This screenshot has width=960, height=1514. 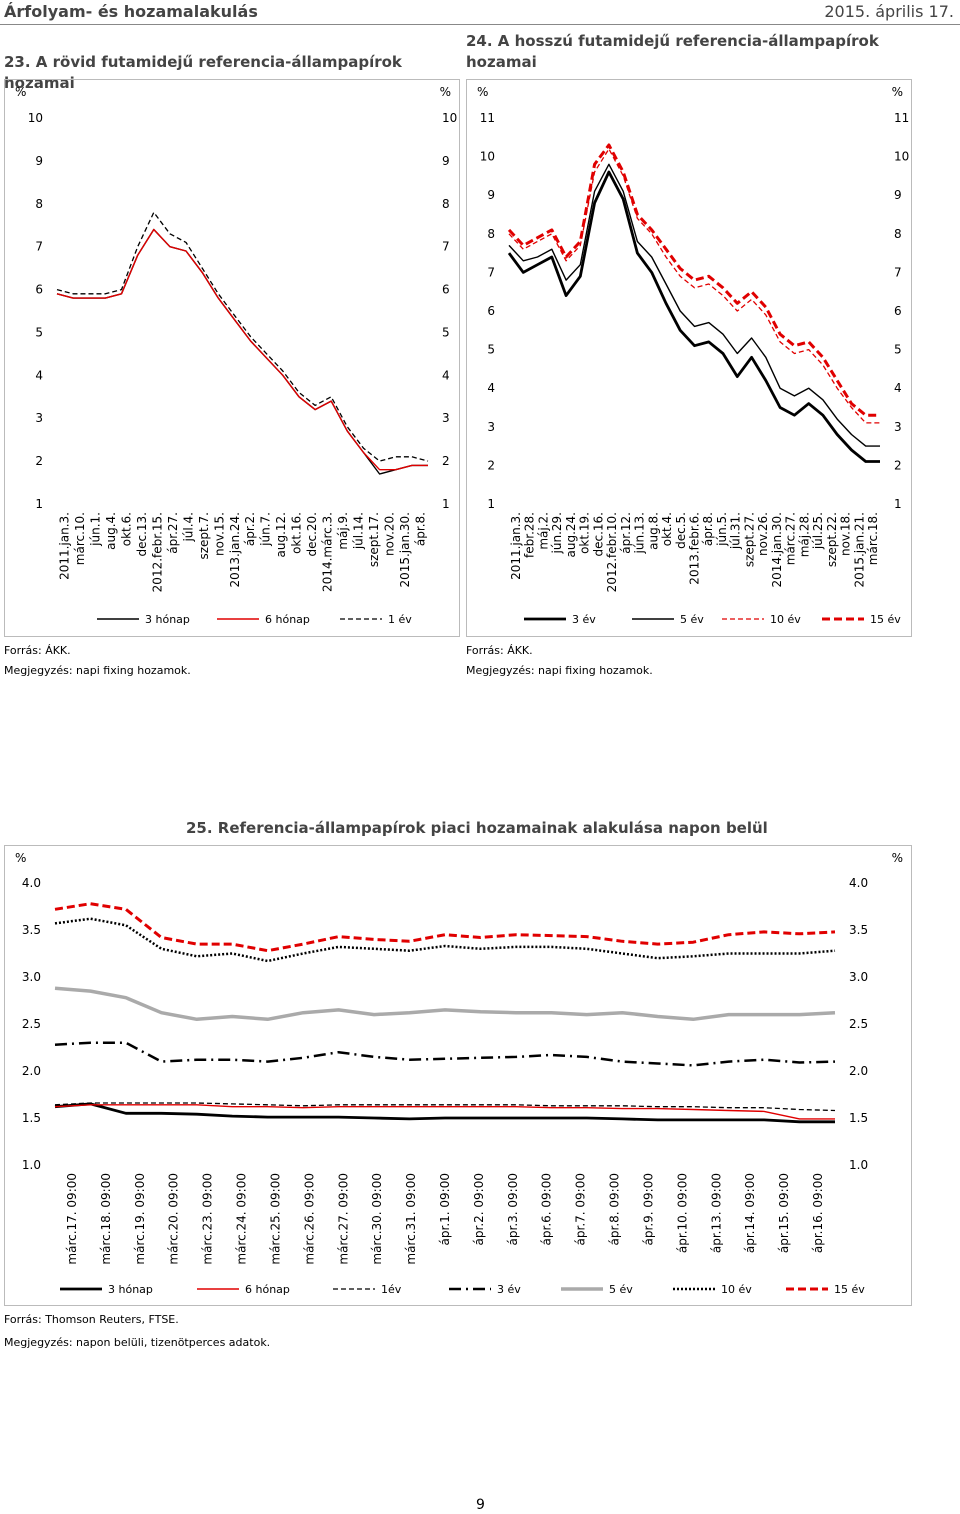 I want to click on c24-xtick: nov.26., so click(x=763, y=534).